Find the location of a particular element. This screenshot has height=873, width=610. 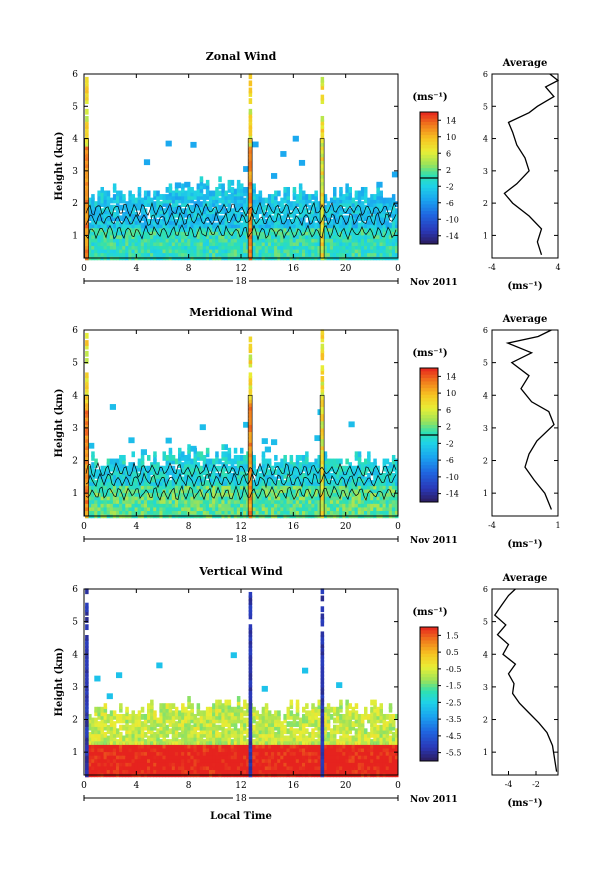

colorbar-tick-label: 6 is located at coordinates (448, 153).